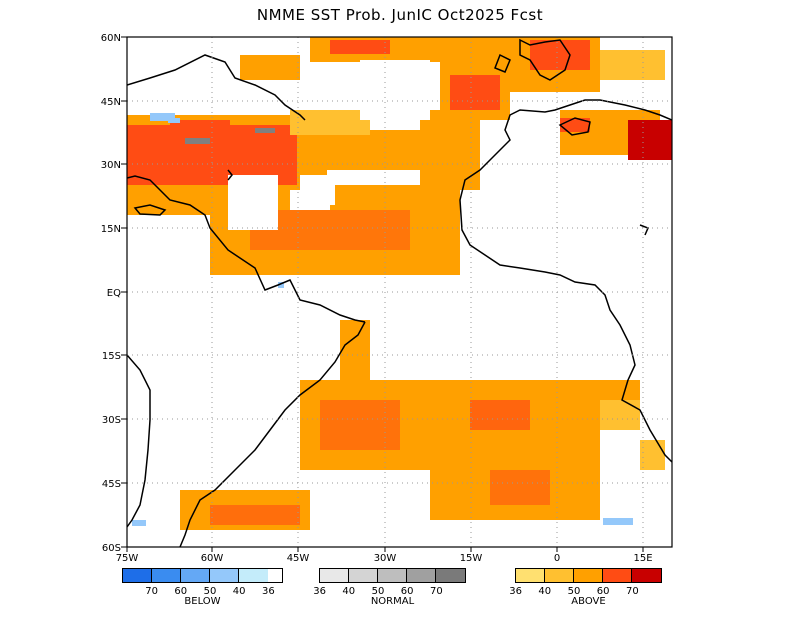 The image size is (800, 618). Describe the element at coordinates (557, 558) in the screenshot. I see `lon-label: 0` at that location.